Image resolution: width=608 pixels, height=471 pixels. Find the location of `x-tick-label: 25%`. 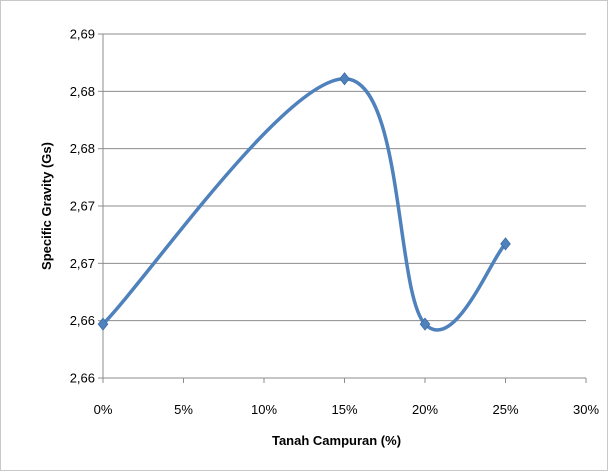

x-tick-label: 25% is located at coordinates (505, 409).